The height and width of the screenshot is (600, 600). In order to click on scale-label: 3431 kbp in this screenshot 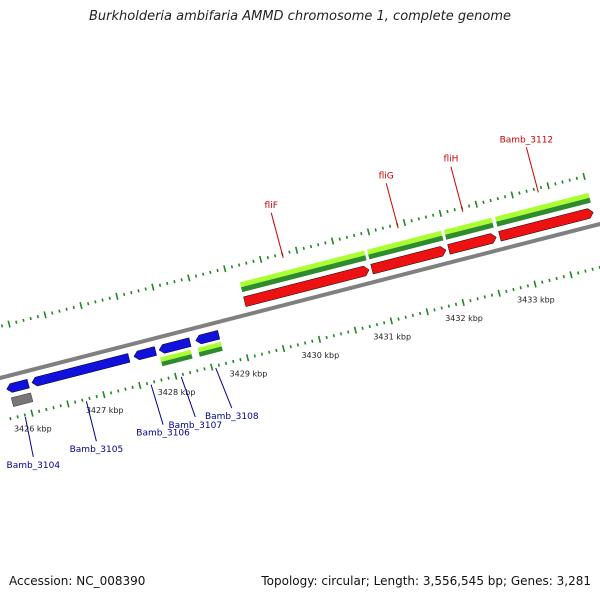, I will do `click(392, 336)`.